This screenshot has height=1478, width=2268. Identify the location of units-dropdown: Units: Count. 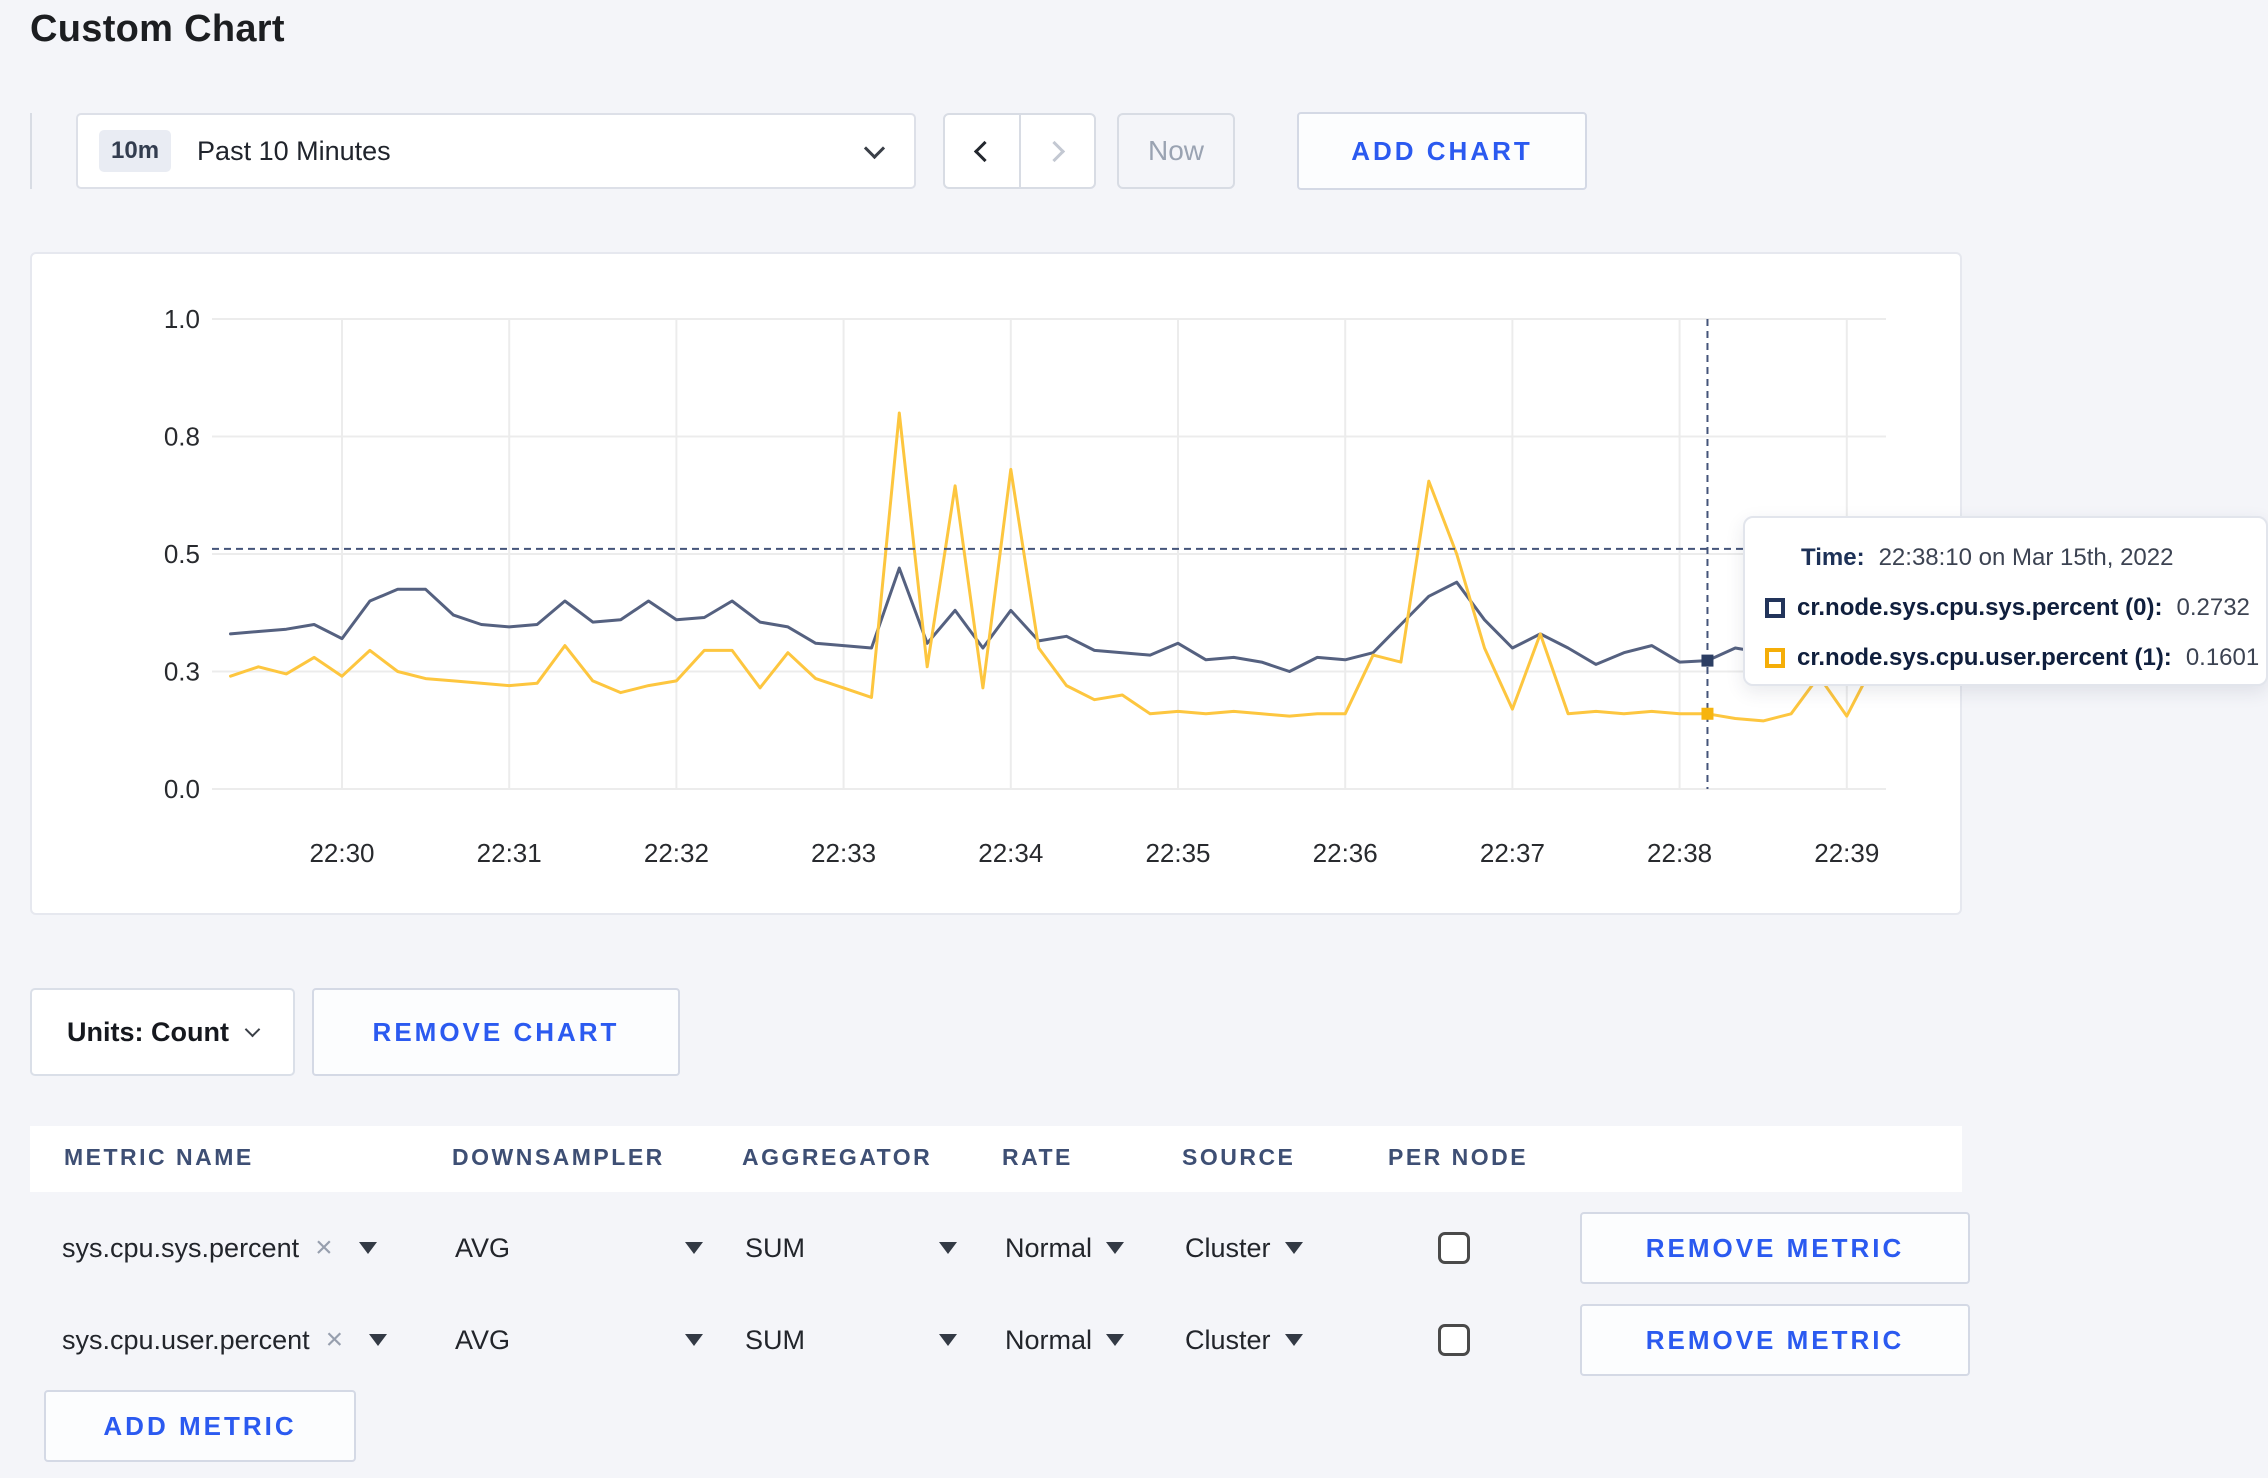
(162, 1032).